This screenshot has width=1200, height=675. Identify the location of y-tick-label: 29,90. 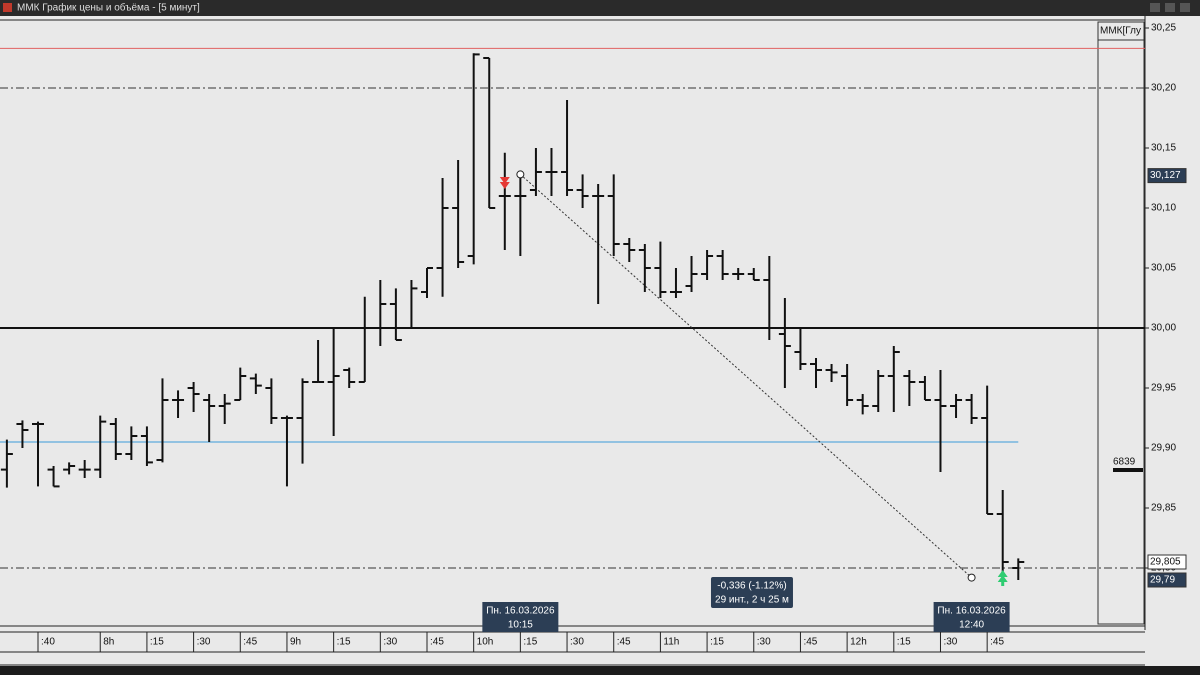
(1163, 448).